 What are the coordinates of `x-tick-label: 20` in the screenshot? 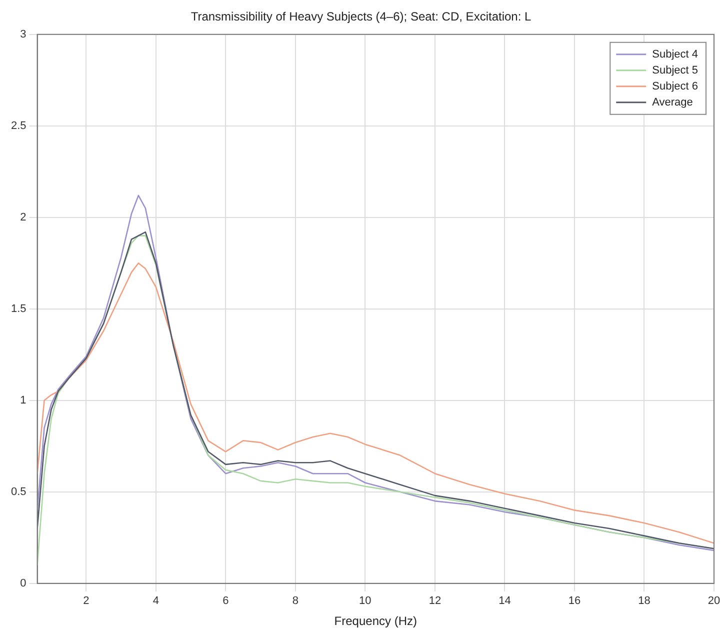 It's located at (714, 601).